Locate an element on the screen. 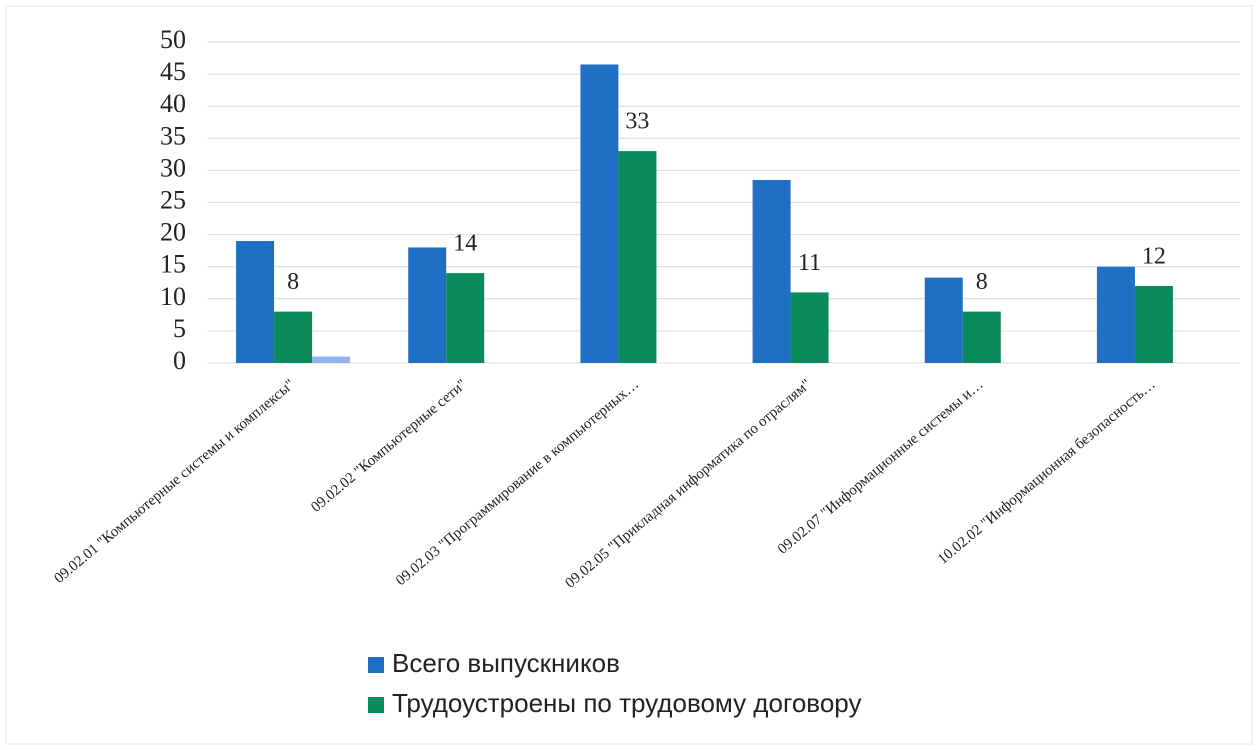 Image resolution: width=1258 pixels, height=750 pixels. legend-label: Трудоустроены по трудовому договору is located at coordinates (626, 703).